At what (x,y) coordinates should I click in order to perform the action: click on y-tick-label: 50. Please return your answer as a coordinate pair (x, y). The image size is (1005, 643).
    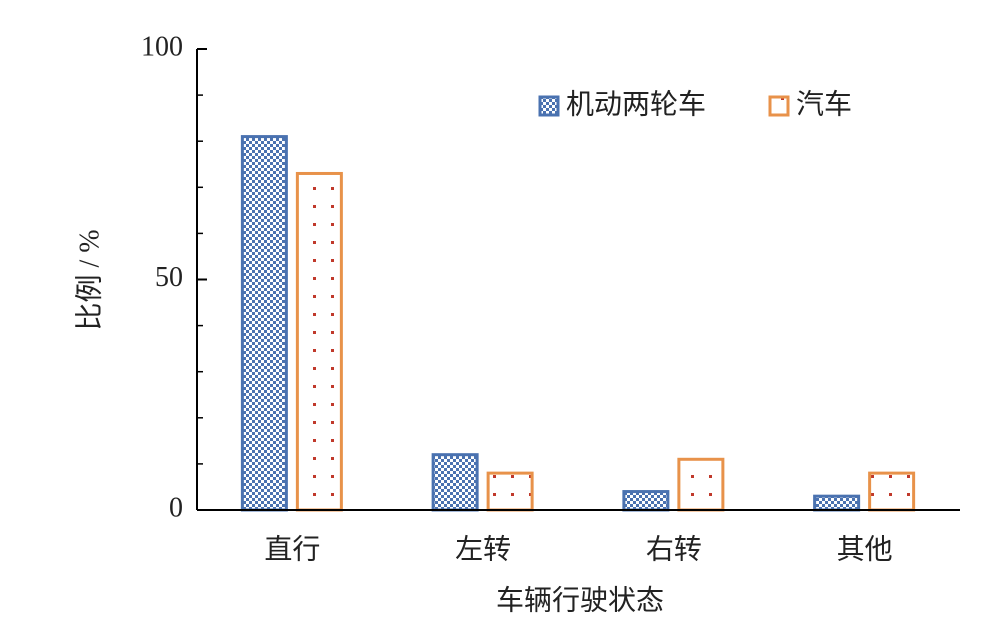
    Looking at the image, I should click on (169, 277).